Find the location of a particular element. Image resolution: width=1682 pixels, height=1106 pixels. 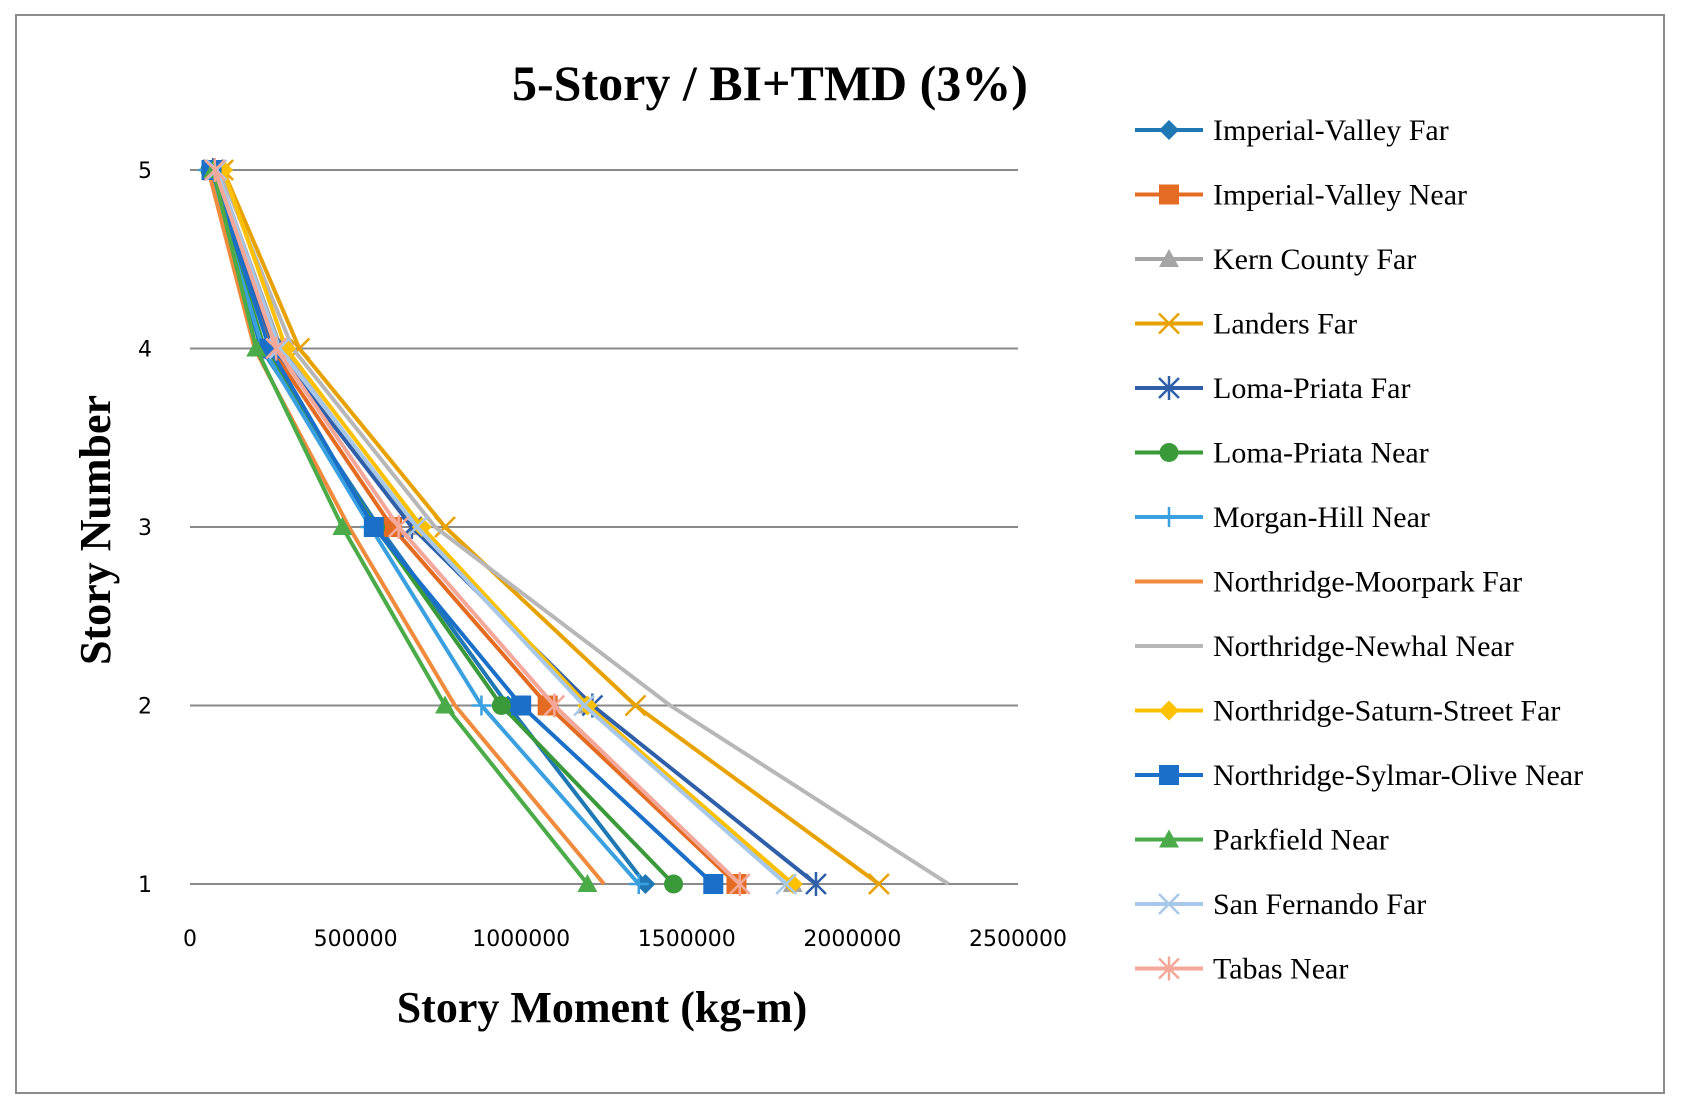

legend-item-imperial-valley-far: Imperial-Valley Far is located at coordinates (1292, 130).